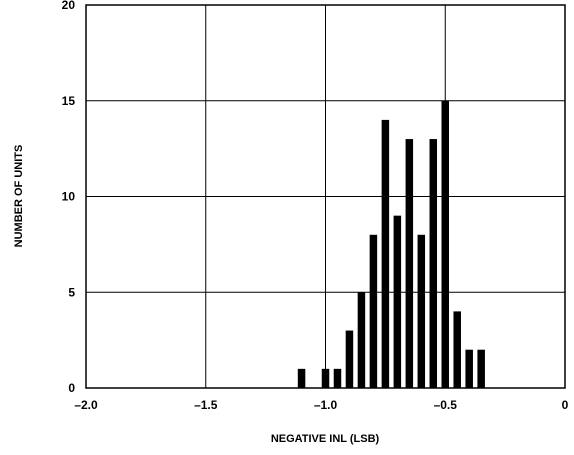  I want to click on y-tick-label: 10, so click(69, 197).